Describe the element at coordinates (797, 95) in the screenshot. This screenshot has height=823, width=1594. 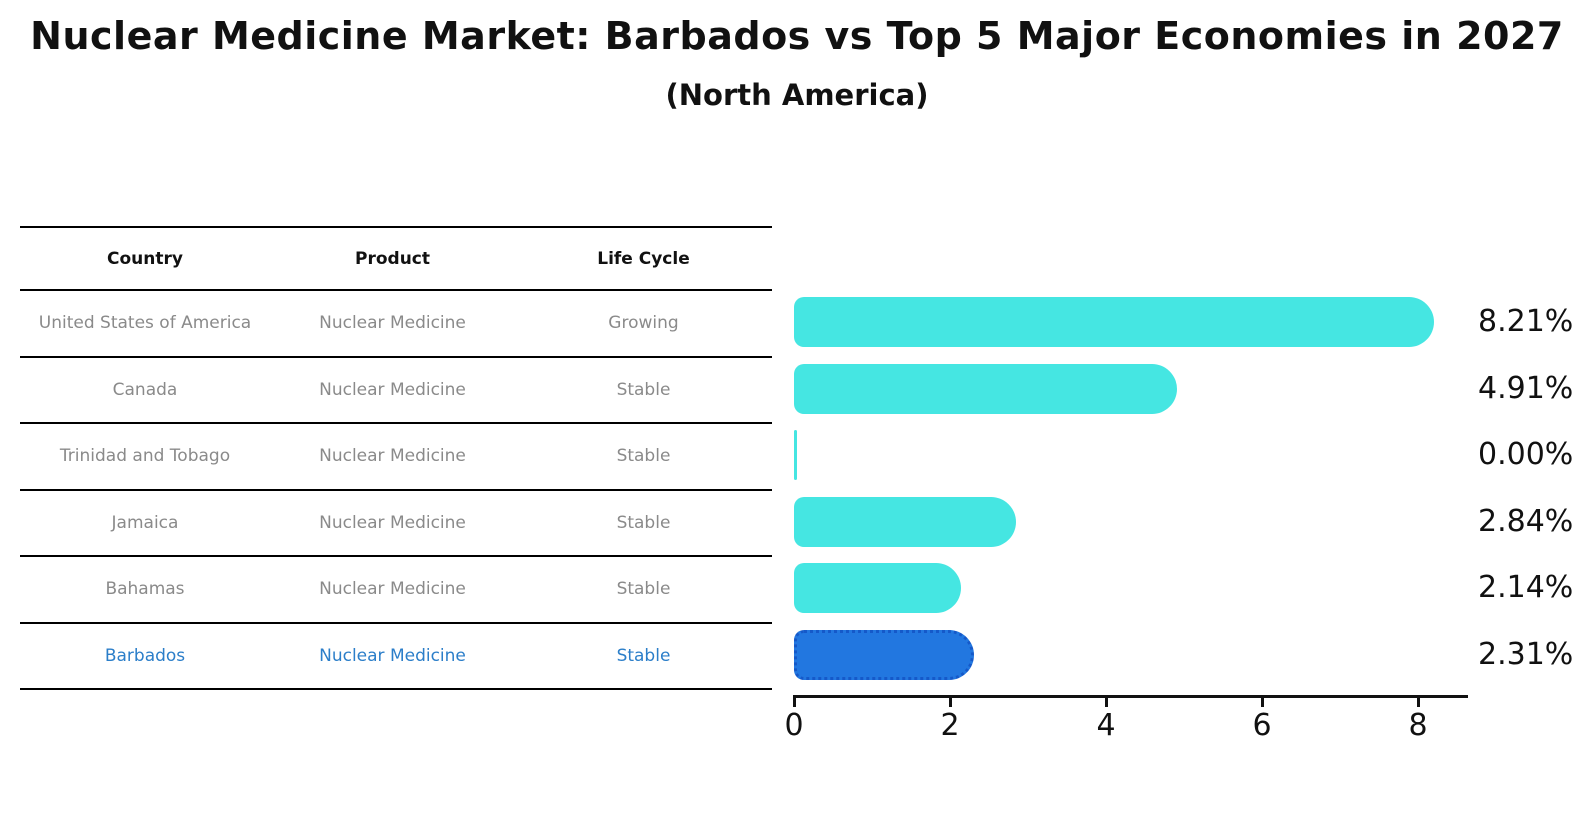
I see `chart-subtitle: (North America)` at that location.